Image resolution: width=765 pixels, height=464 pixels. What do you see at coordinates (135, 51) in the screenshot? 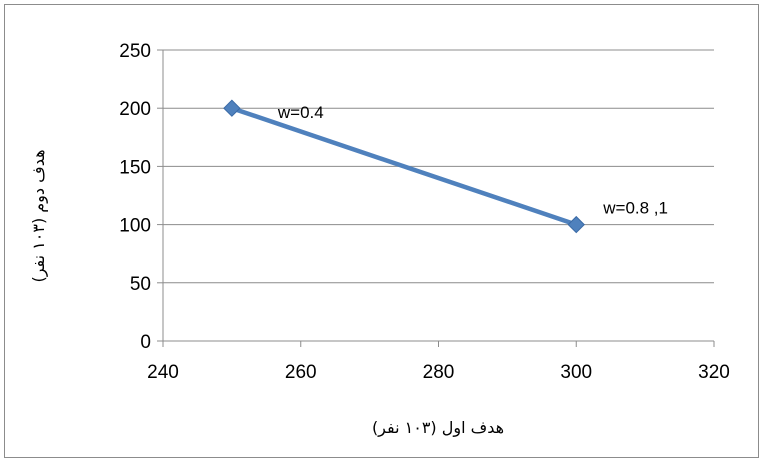
I see `y-tick-label: 250` at bounding box center [135, 51].